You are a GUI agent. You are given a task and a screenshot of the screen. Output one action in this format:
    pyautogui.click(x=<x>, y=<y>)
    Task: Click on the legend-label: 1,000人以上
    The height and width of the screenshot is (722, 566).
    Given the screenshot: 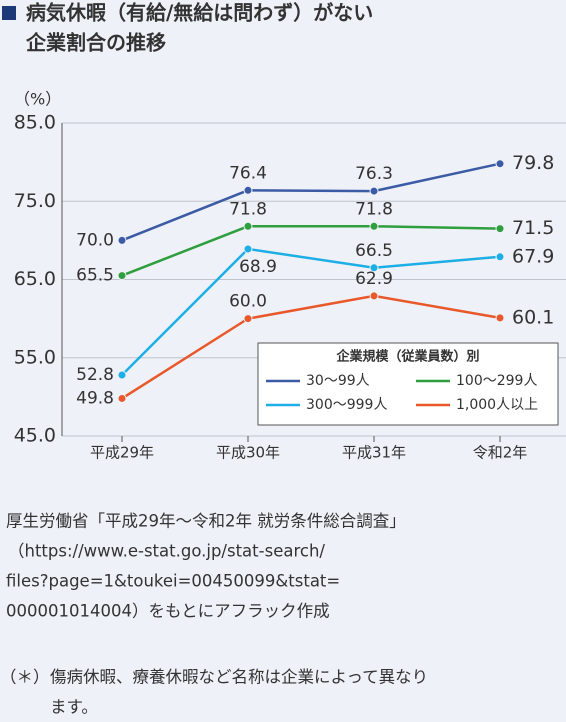 What is the action you would take?
    pyautogui.click(x=497, y=405)
    